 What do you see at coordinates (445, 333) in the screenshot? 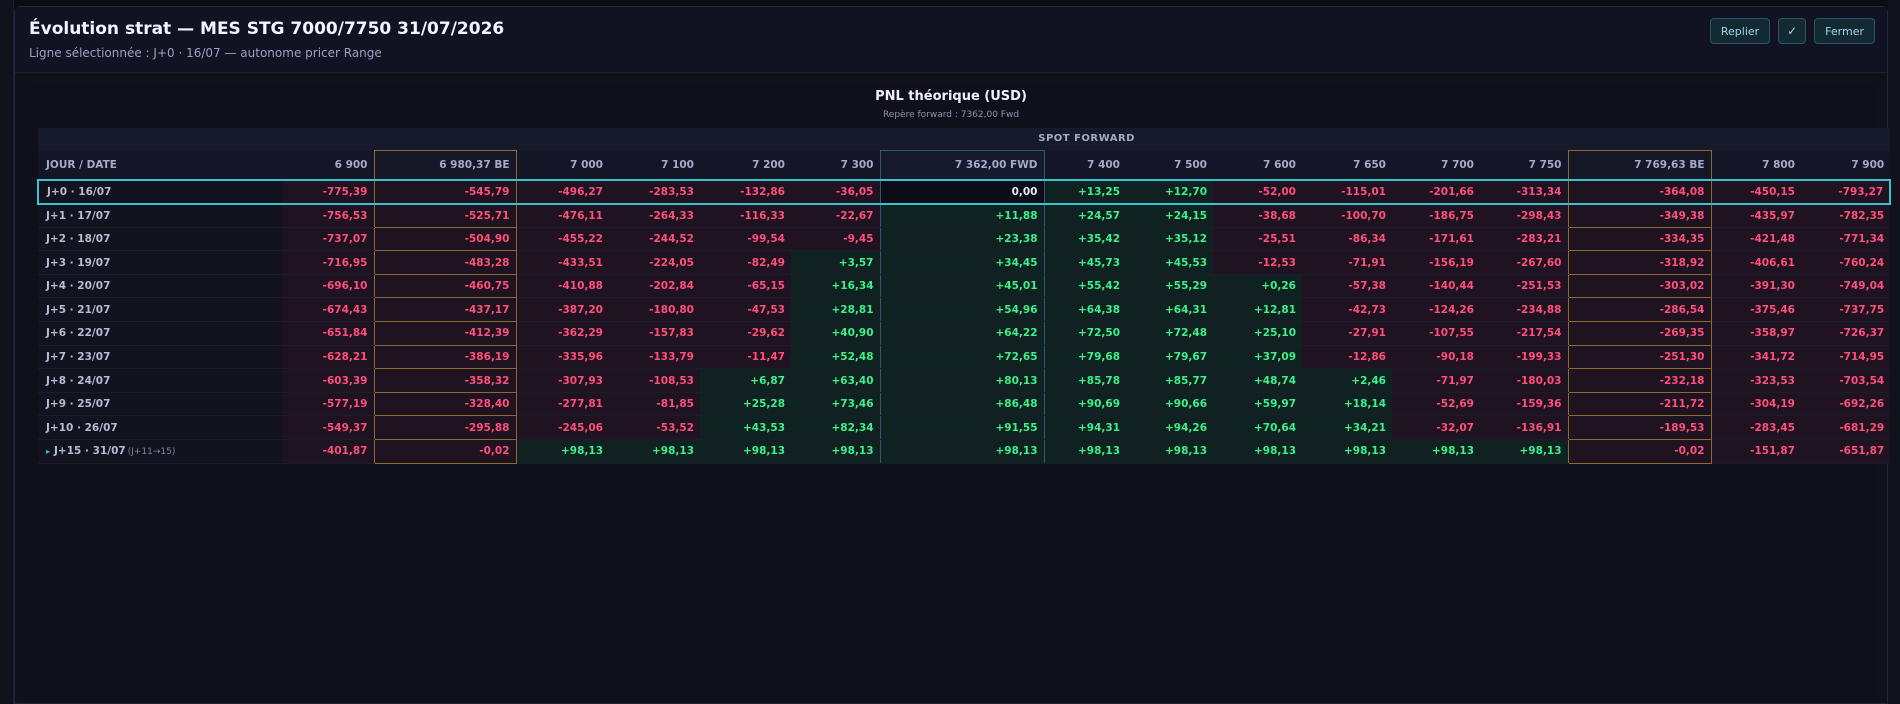
I see `pnl-cell: -412,39` at bounding box center [445, 333].